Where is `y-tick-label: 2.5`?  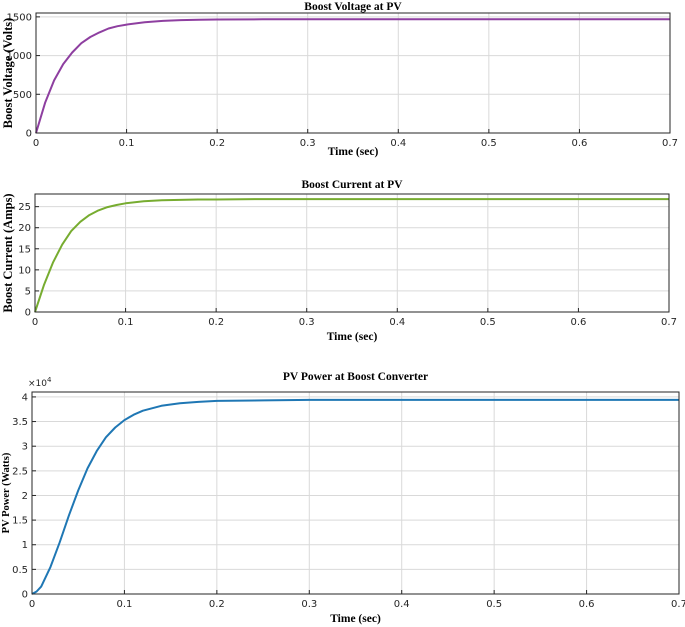 y-tick-label: 2.5 is located at coordinates (20, 471).